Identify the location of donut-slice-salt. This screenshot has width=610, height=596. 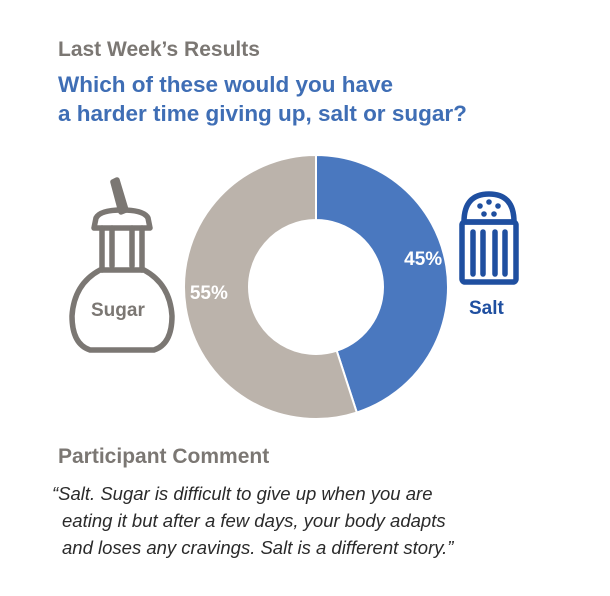
(382, 283).